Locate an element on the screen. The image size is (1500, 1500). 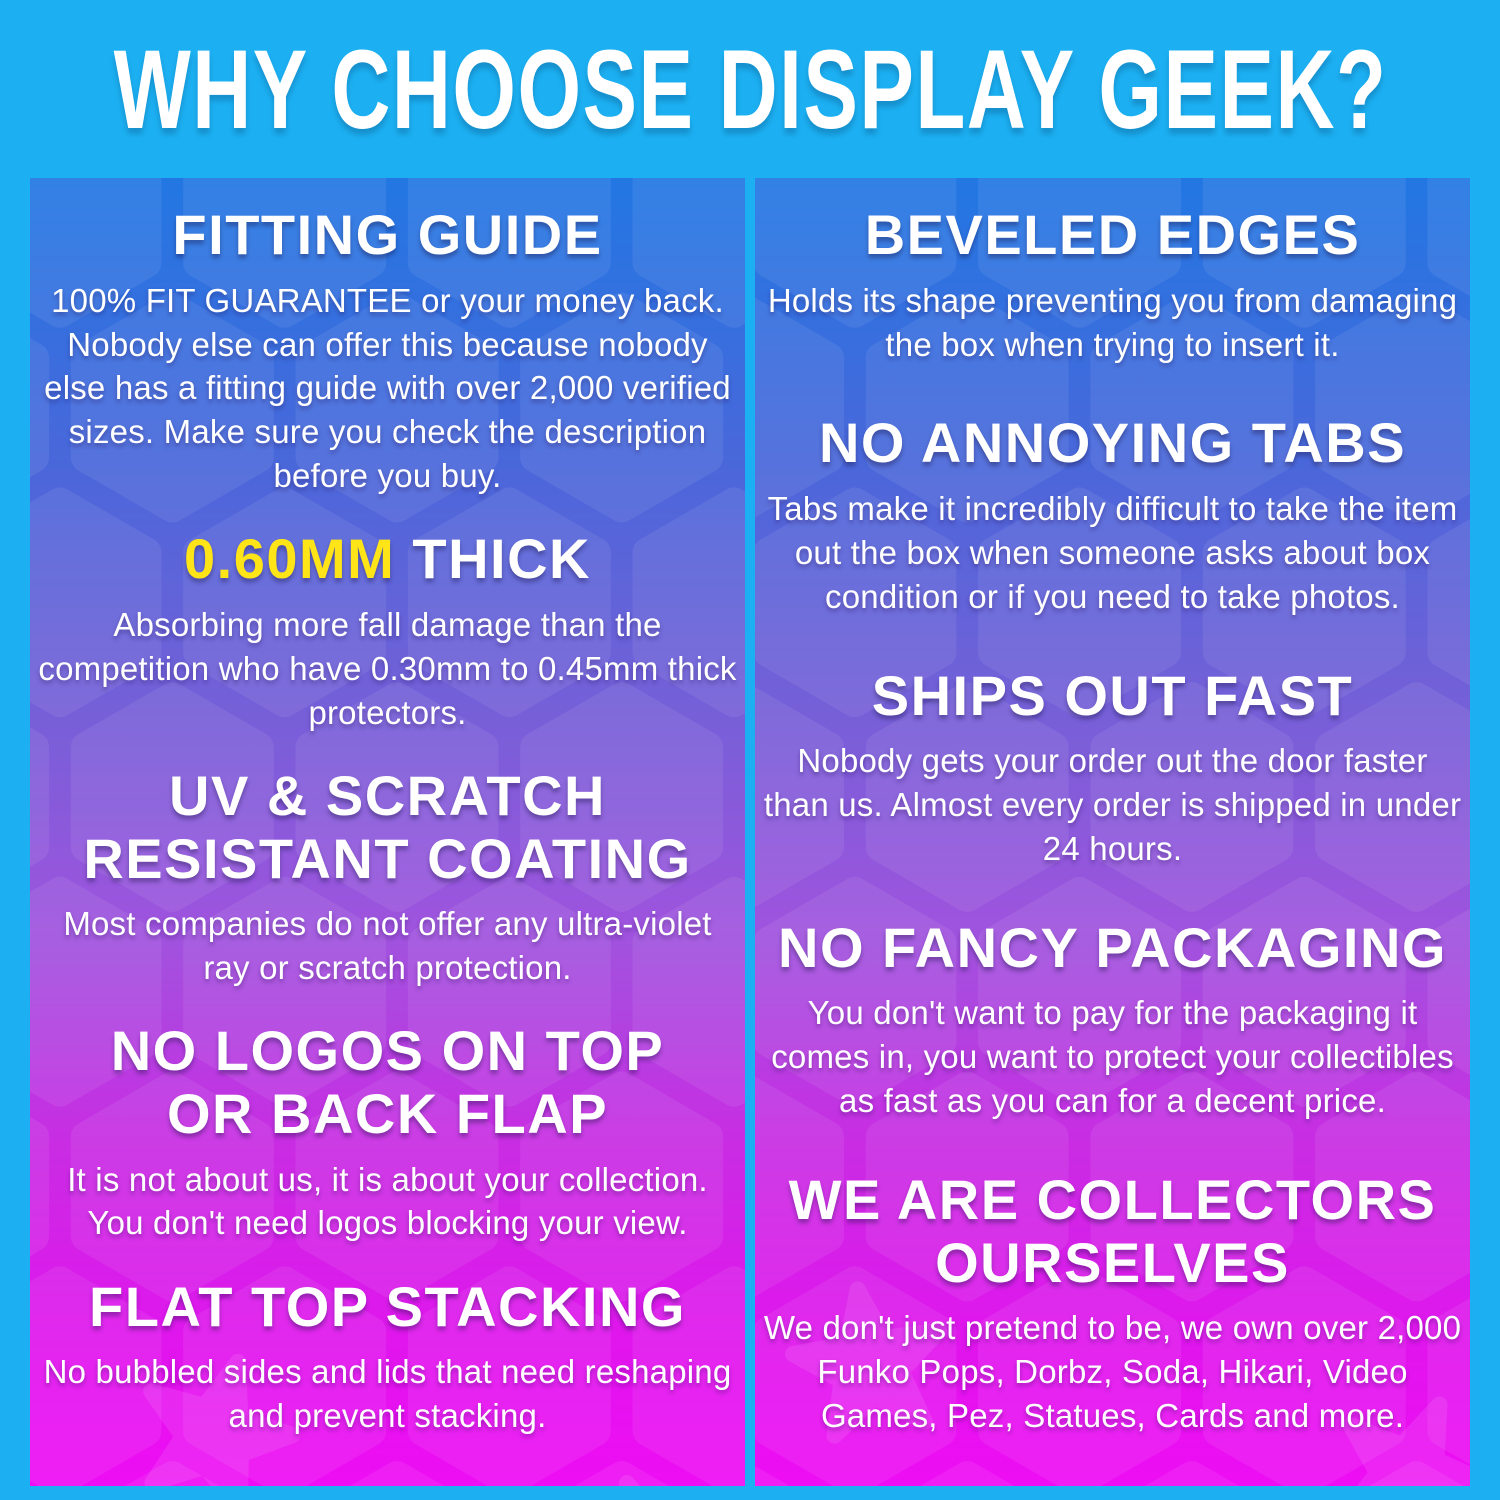
feature-heading-no-logos: NO LOGOS ON TOP OR BACK FLAP is located at coordinates (387, 1082).